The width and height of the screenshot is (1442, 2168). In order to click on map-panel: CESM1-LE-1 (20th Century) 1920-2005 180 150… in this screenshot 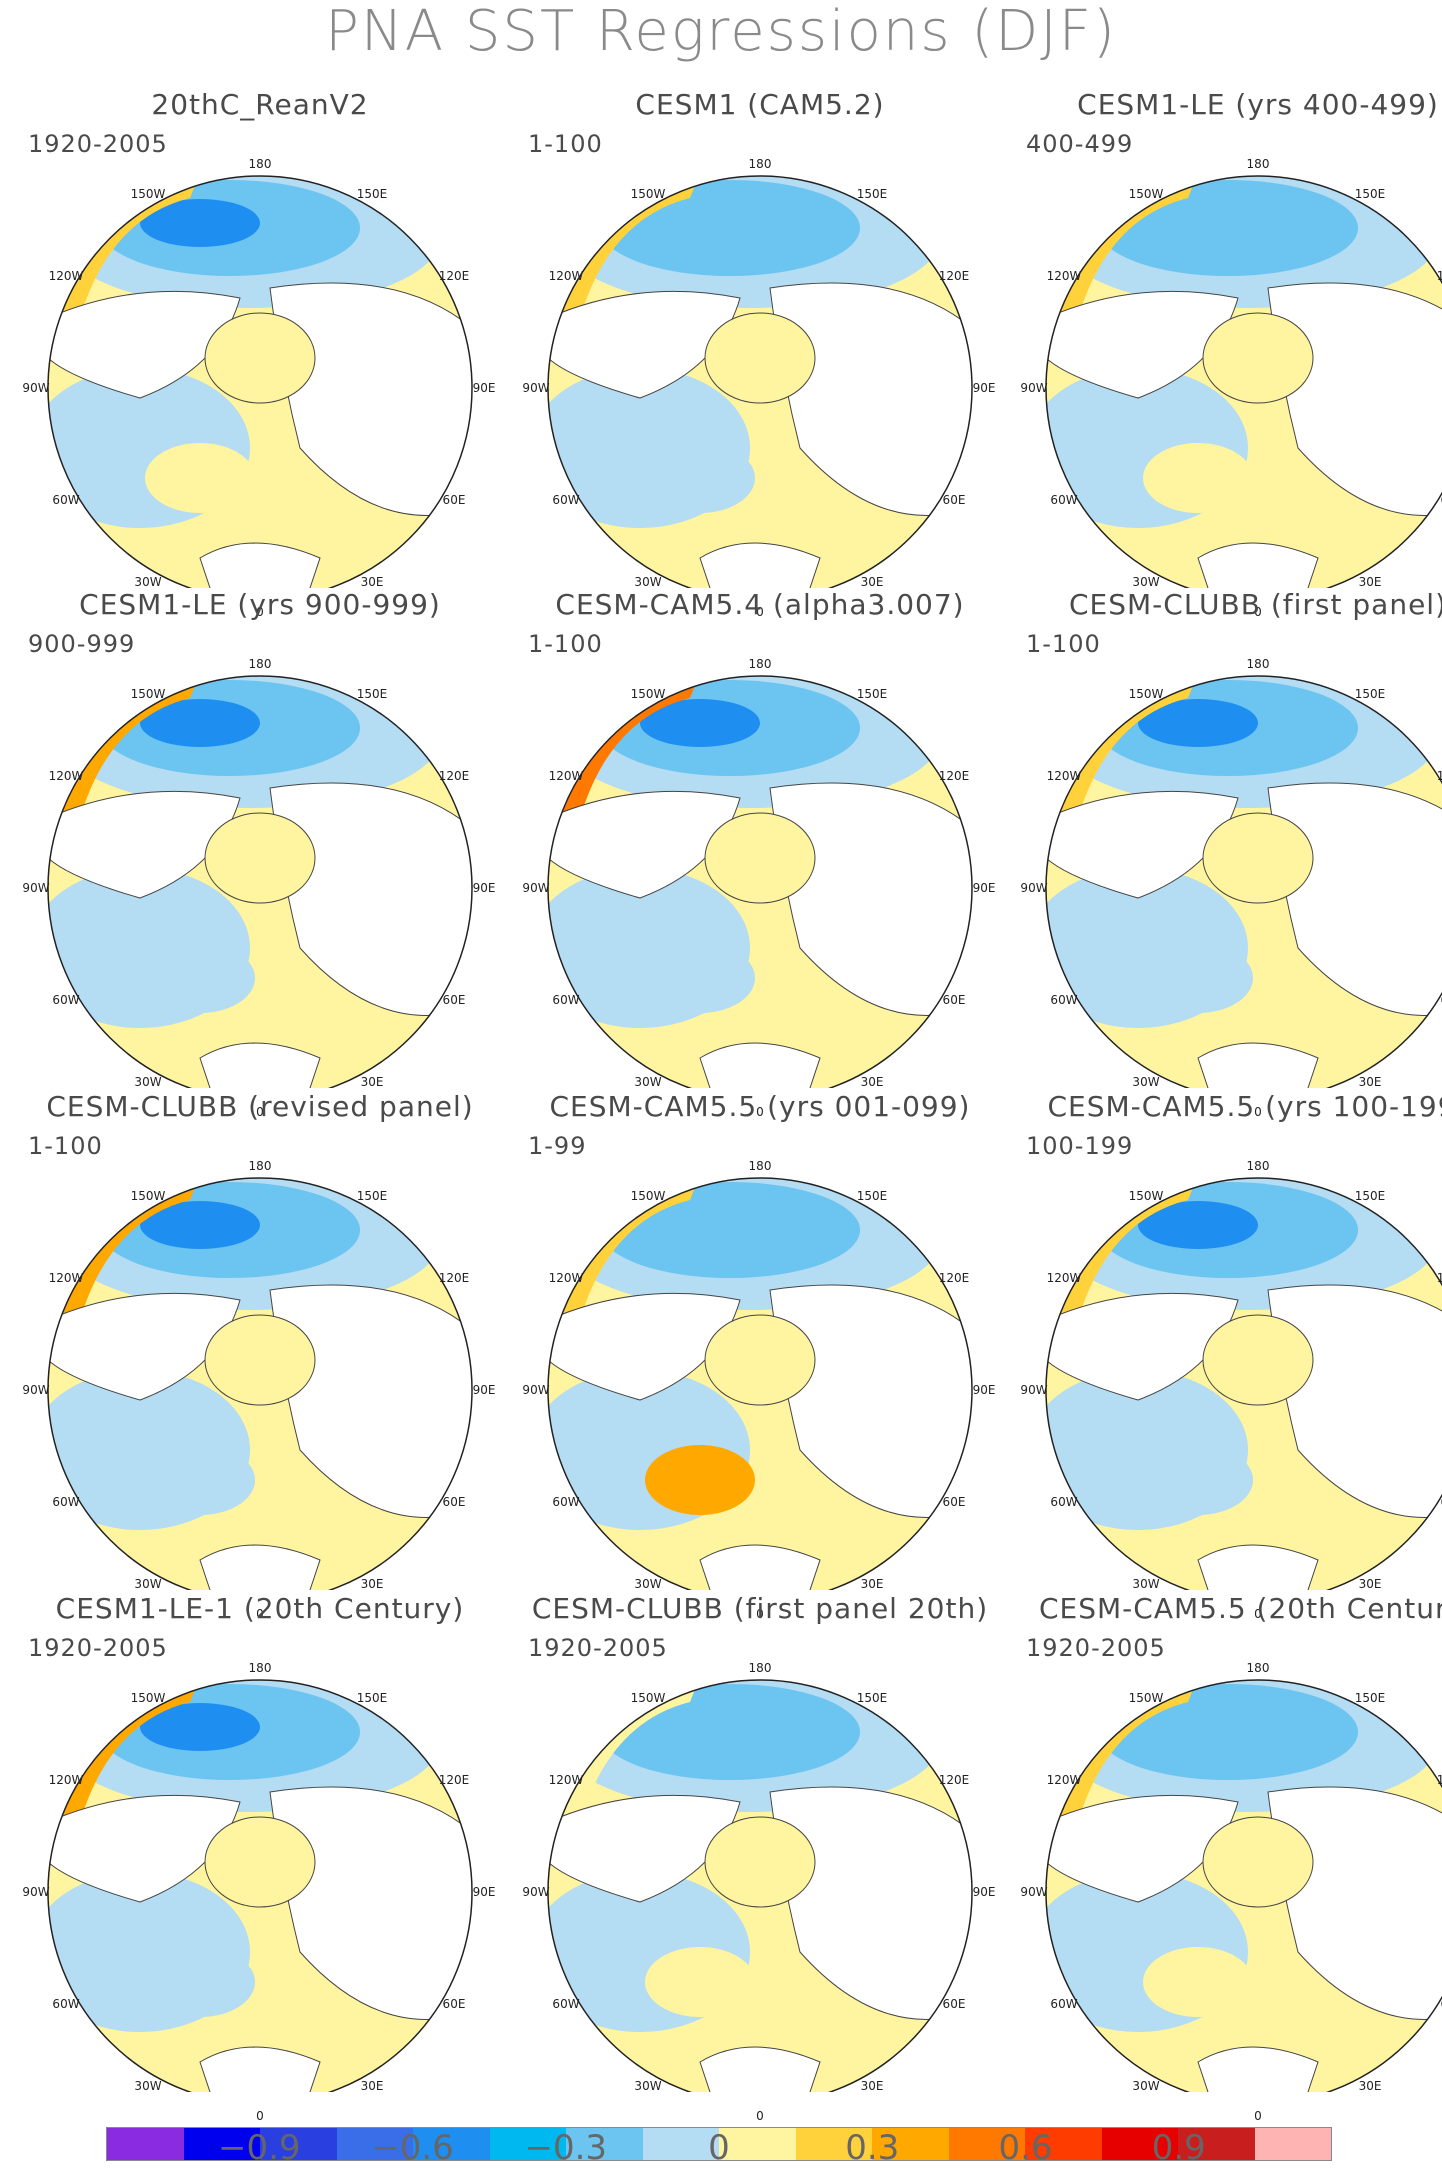, I will do `click(260, 1857)`.